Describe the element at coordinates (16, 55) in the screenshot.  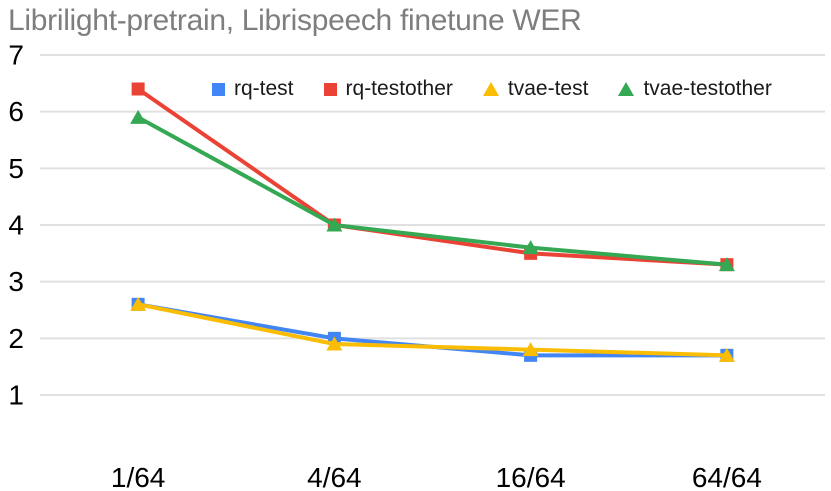
I see `y-axis-tick-label: 7` at that location.